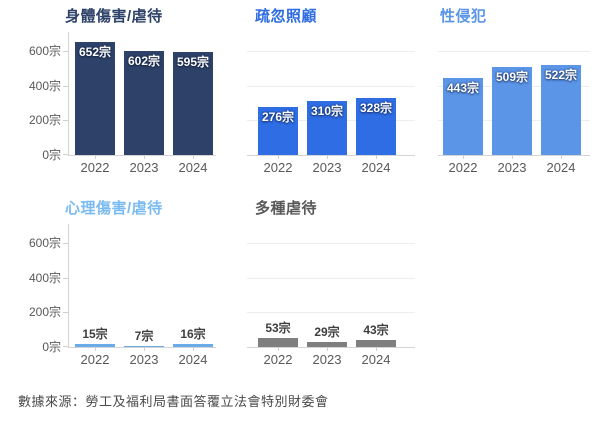 The image size is (613, 422). Describe the element at coordinates (142, 295) in the screenshot. I see `plot: 15宗 2022 7宗 2023 16宗 2024` at that location.